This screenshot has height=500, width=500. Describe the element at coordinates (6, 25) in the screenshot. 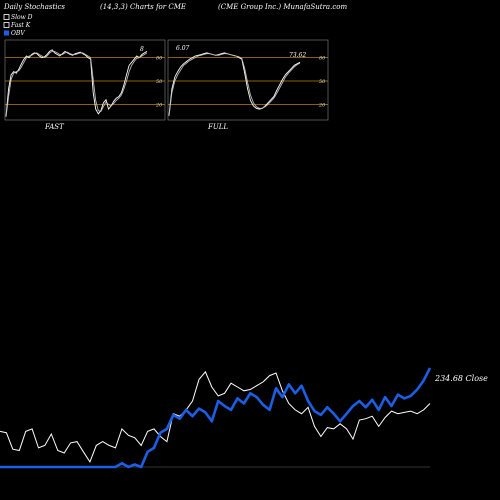

I see `legend-swatch-fast-k` at that location.